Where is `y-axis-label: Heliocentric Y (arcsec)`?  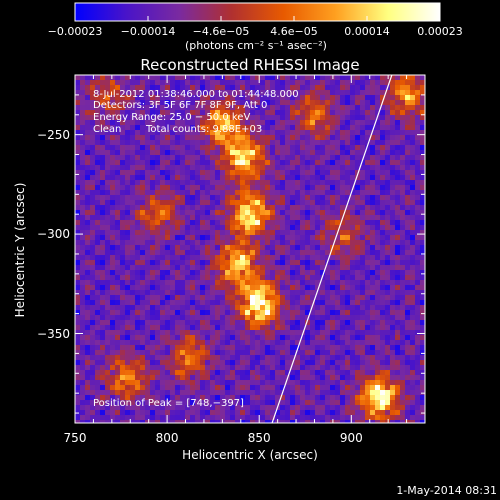
y-axis-label: Heliocentric Y (arcsec) is located at coordinates (20, 250).